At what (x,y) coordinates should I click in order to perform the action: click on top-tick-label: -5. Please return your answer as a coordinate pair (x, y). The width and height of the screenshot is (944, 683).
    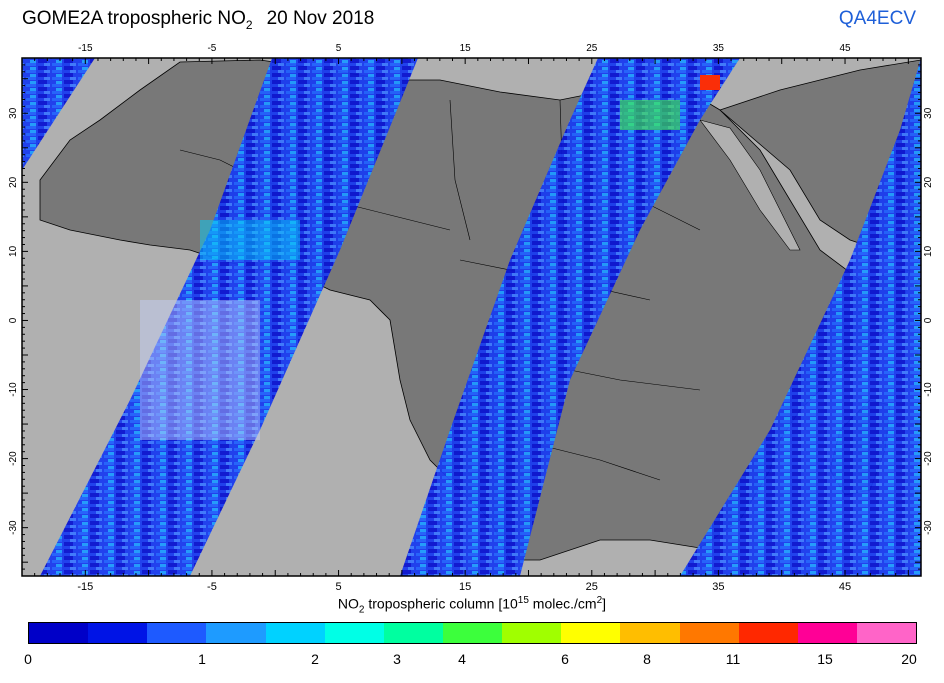
    Looking at the image, I should click on (211, 48).